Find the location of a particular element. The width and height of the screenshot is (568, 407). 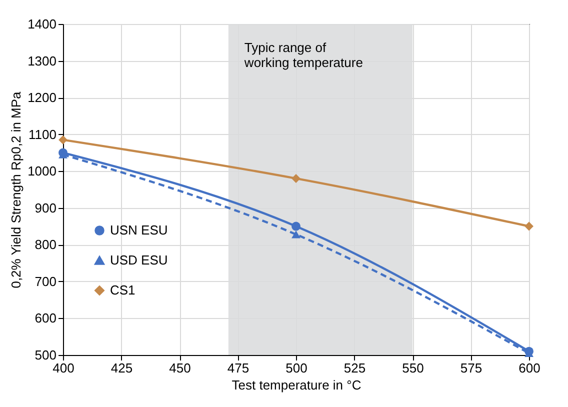

x-tick-label: 575 is located at coordinates (471, 368).